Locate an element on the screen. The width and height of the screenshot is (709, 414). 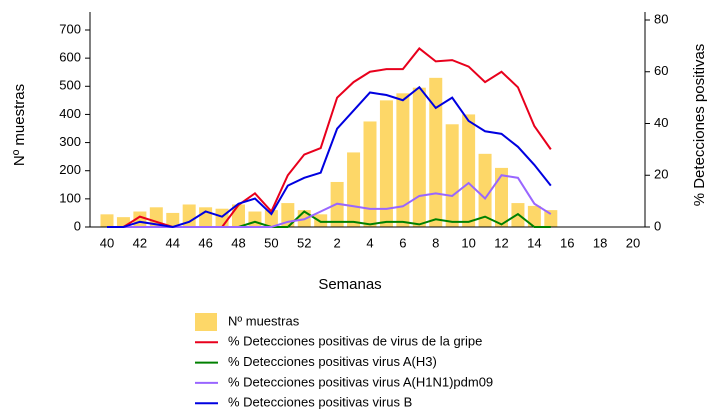
y-axis-title: Nº muestras is located at coordinates (19, 125).